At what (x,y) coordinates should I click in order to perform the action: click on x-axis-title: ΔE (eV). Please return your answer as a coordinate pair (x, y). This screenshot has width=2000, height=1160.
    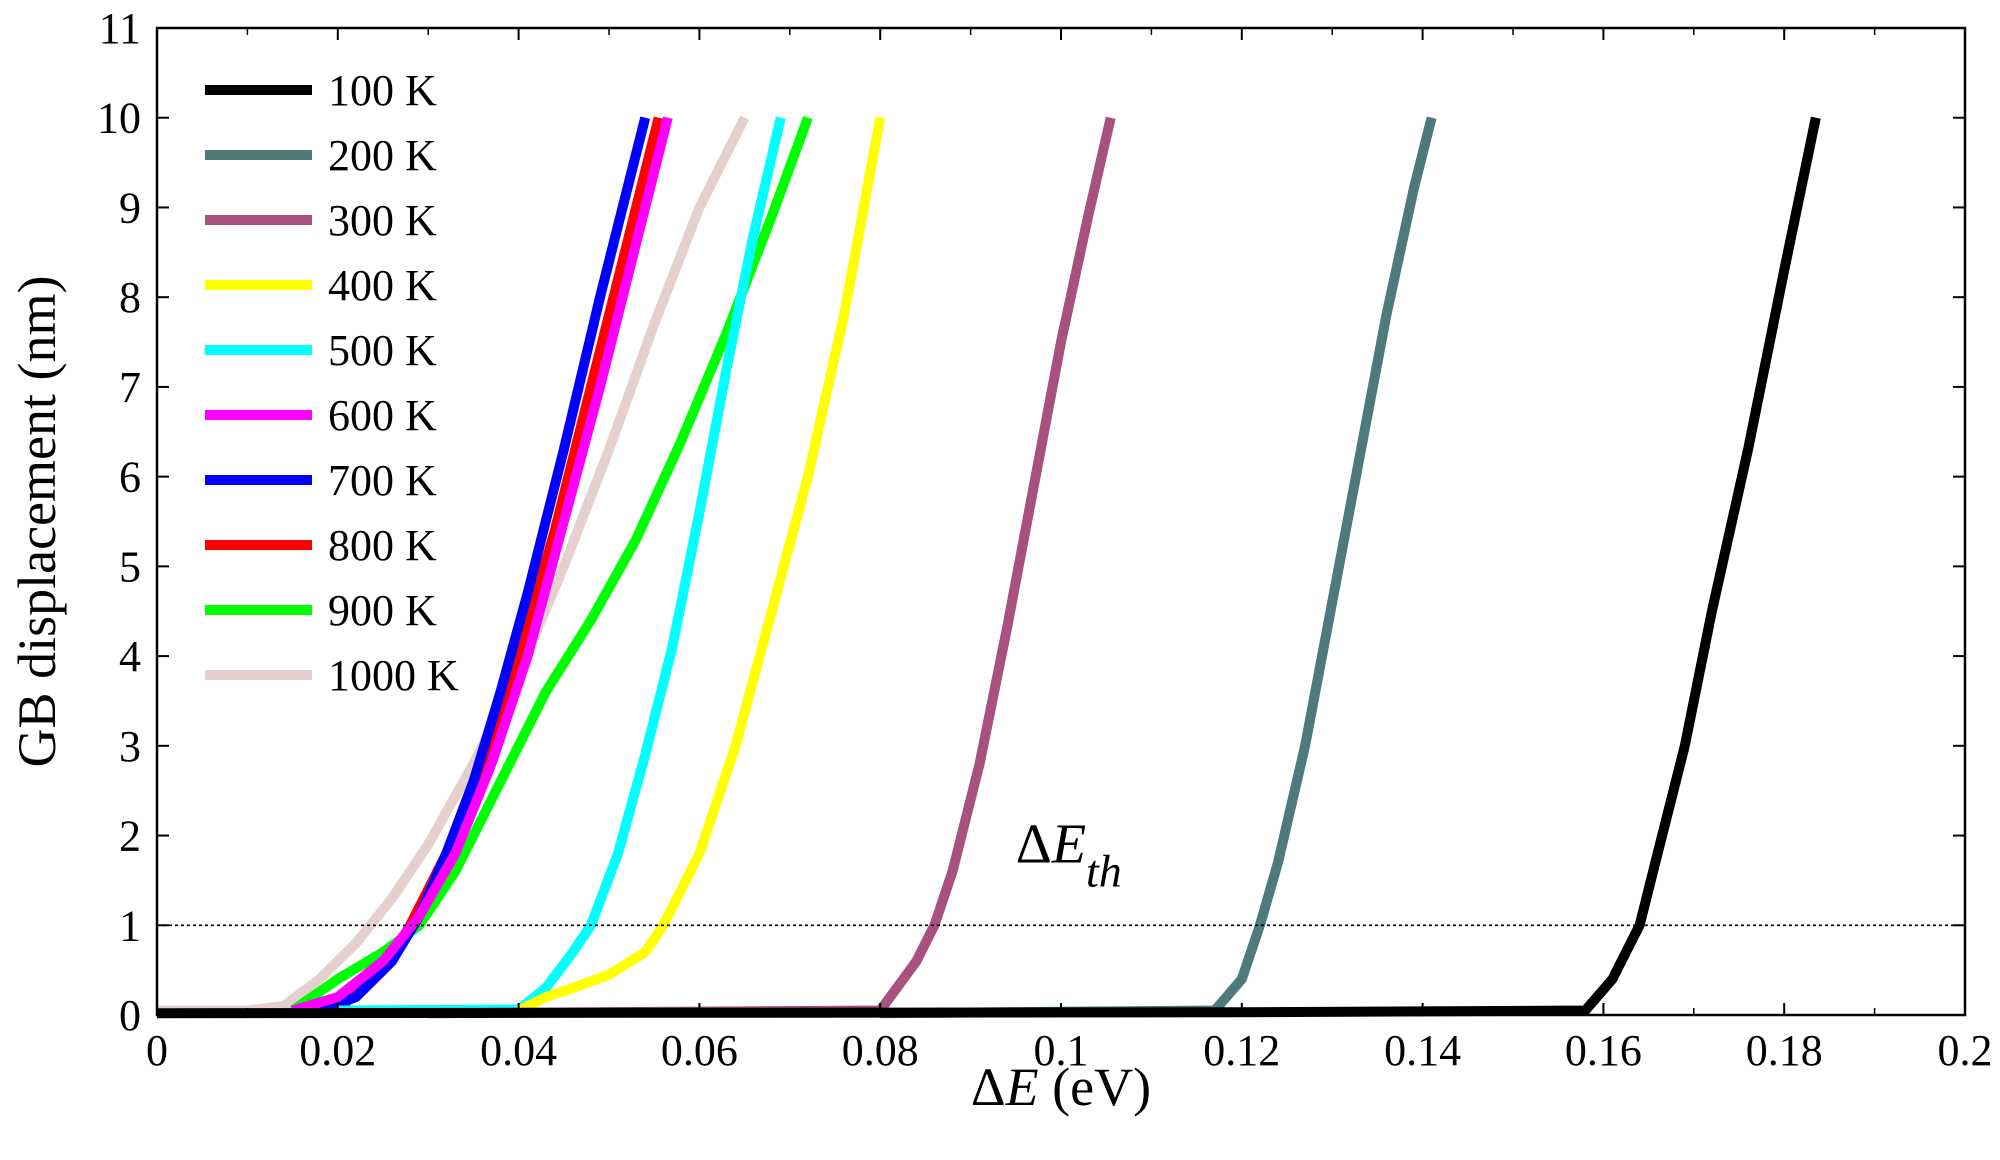
    Looking at the image, I should click on (1061, 1087).